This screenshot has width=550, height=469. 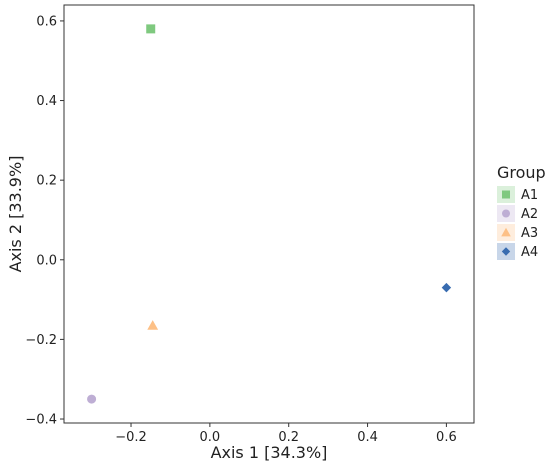 What do you see at coordinates (517, 223) in the screenshot?
I see `legend-items: A1 A2 A3 A4` at bounding box center [517, 223].